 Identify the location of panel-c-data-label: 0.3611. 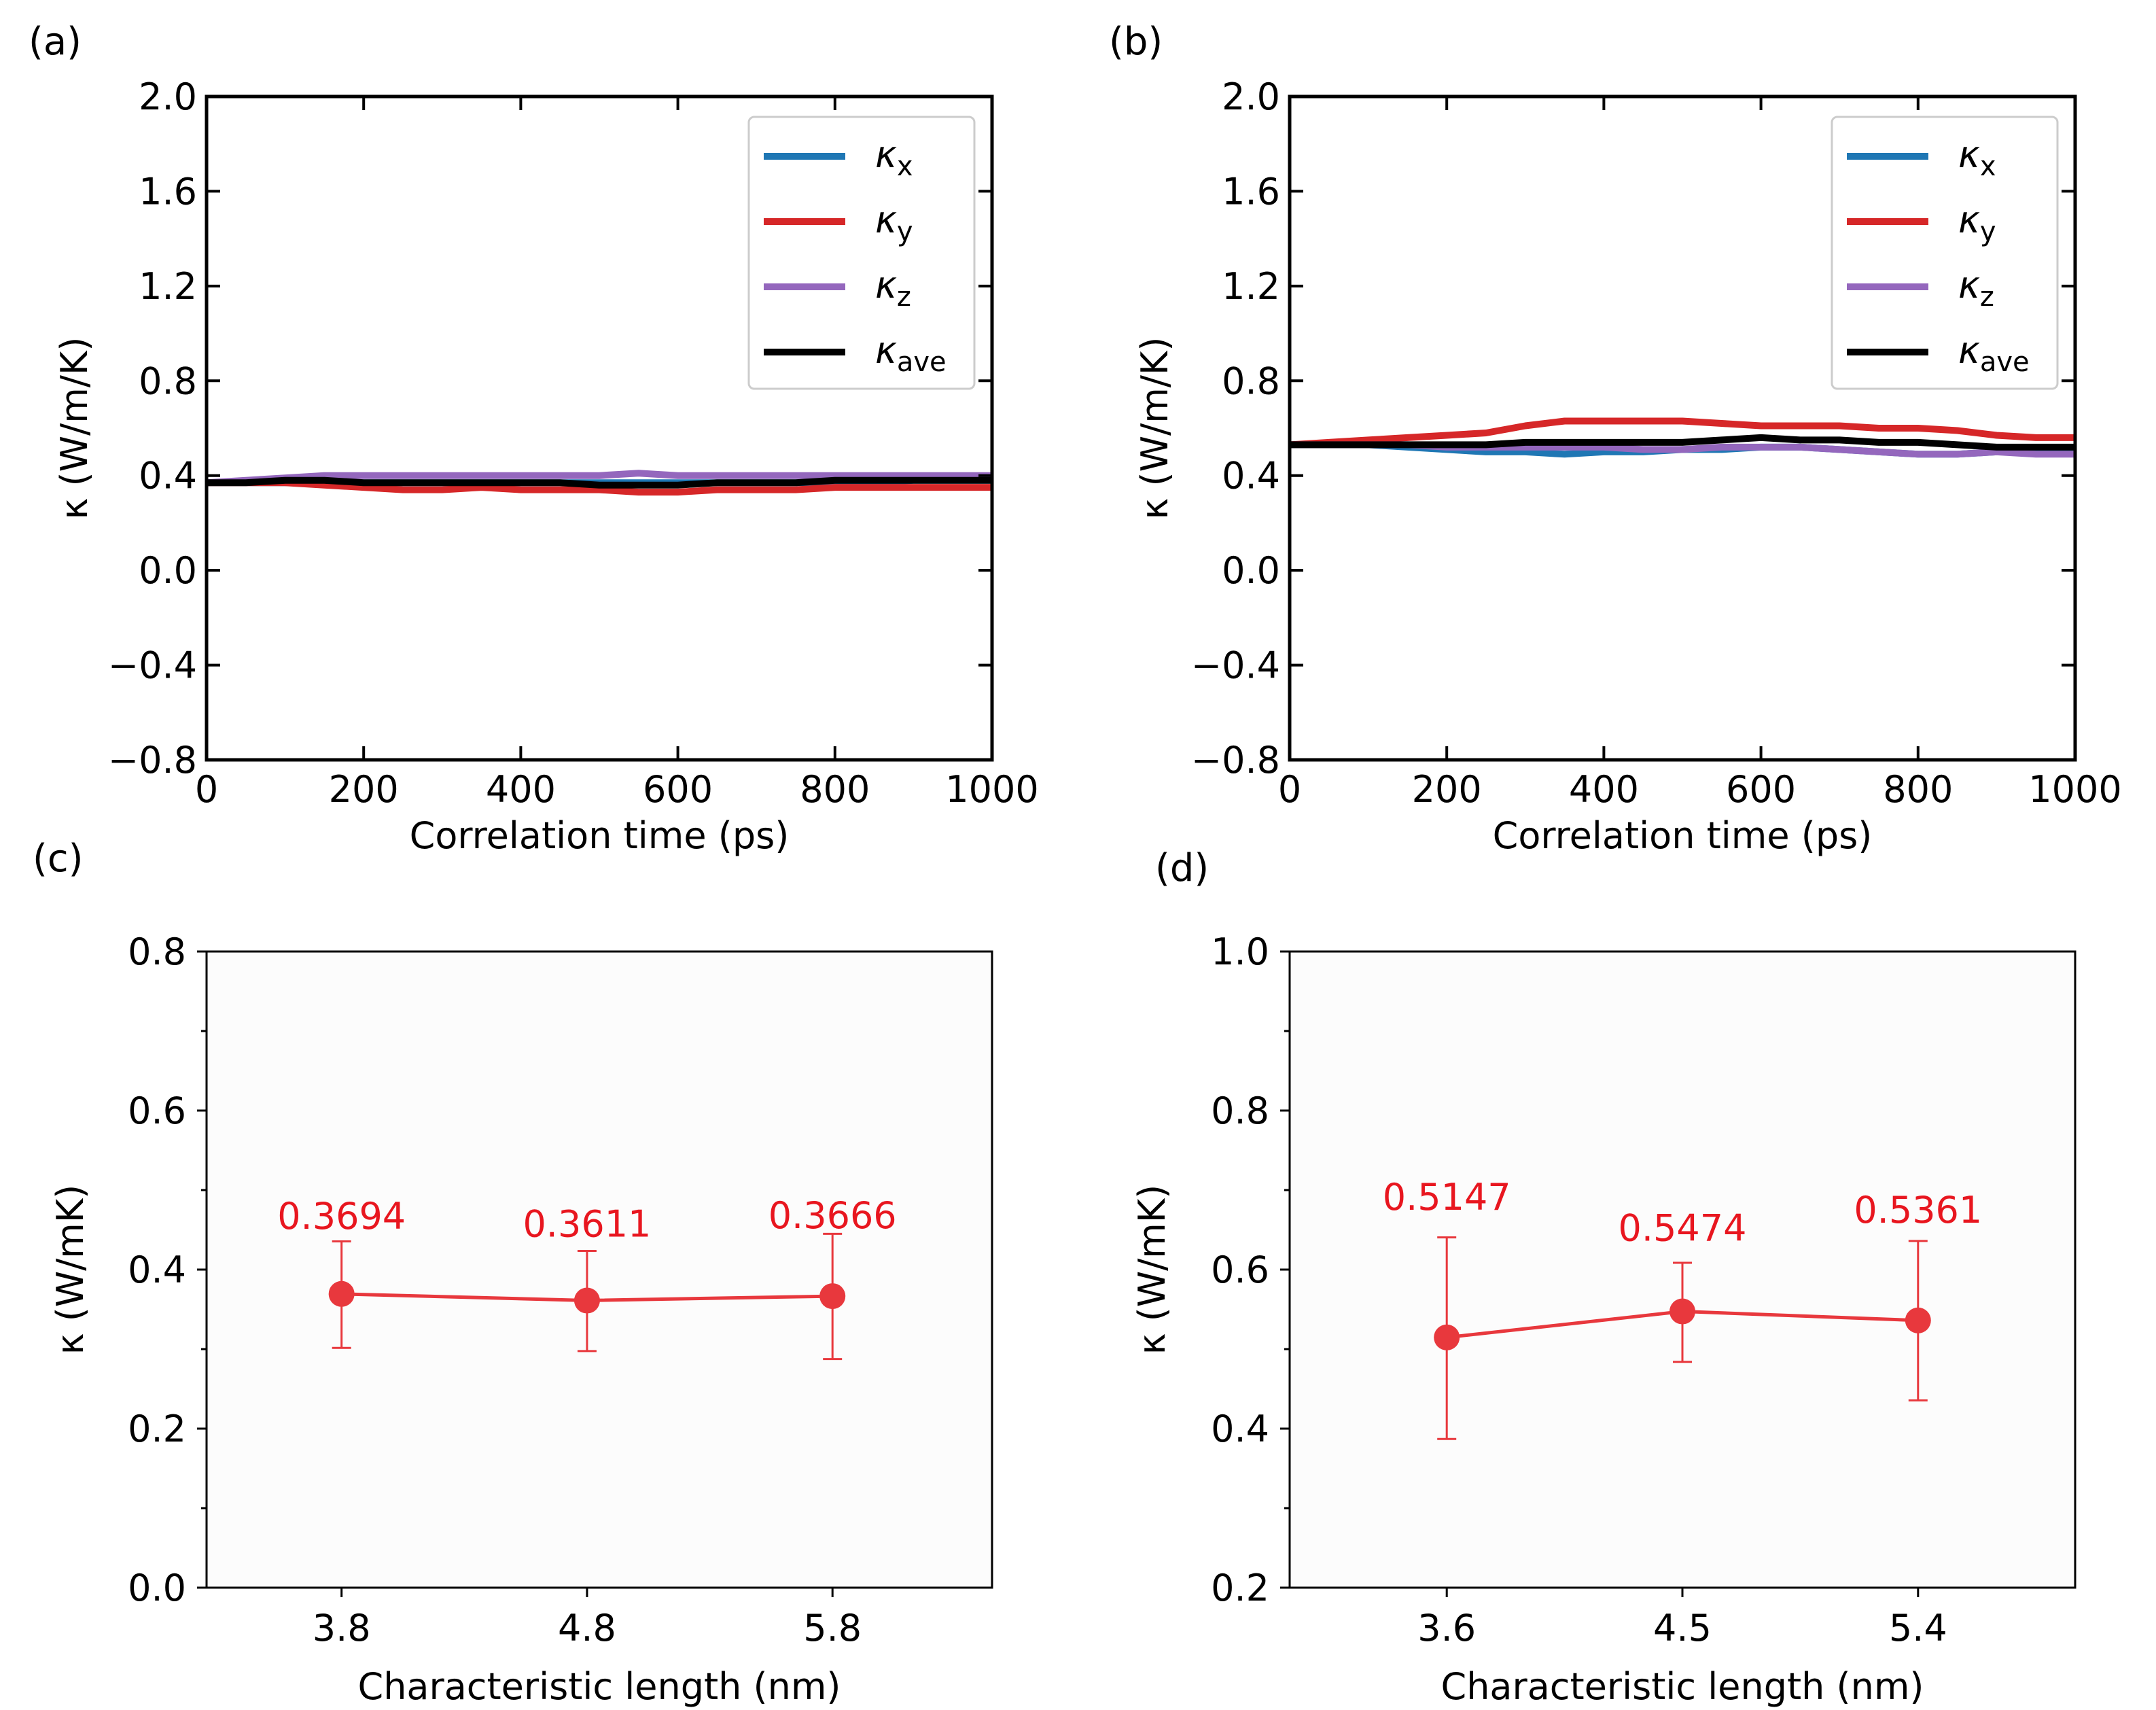
(587, 1224).